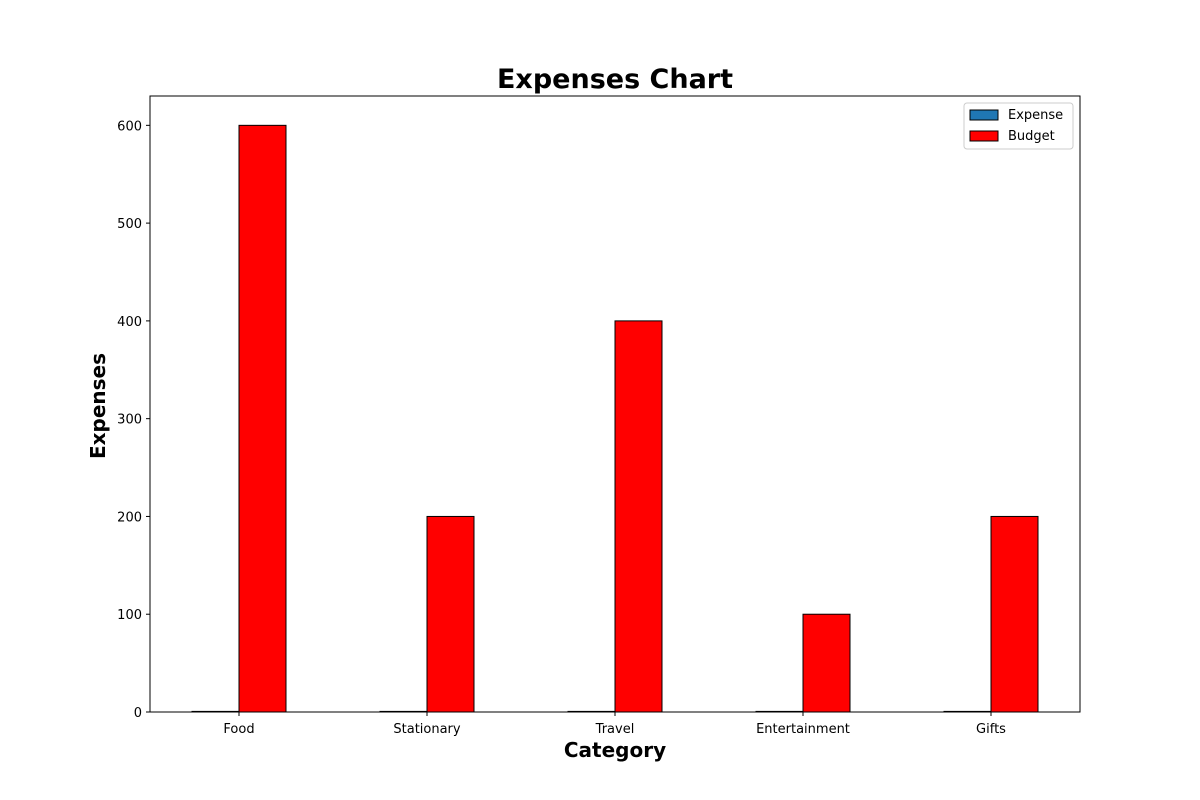 The image size is (1200, 800). I want to click on x-tick-label: Gifts, so click(991, 729).